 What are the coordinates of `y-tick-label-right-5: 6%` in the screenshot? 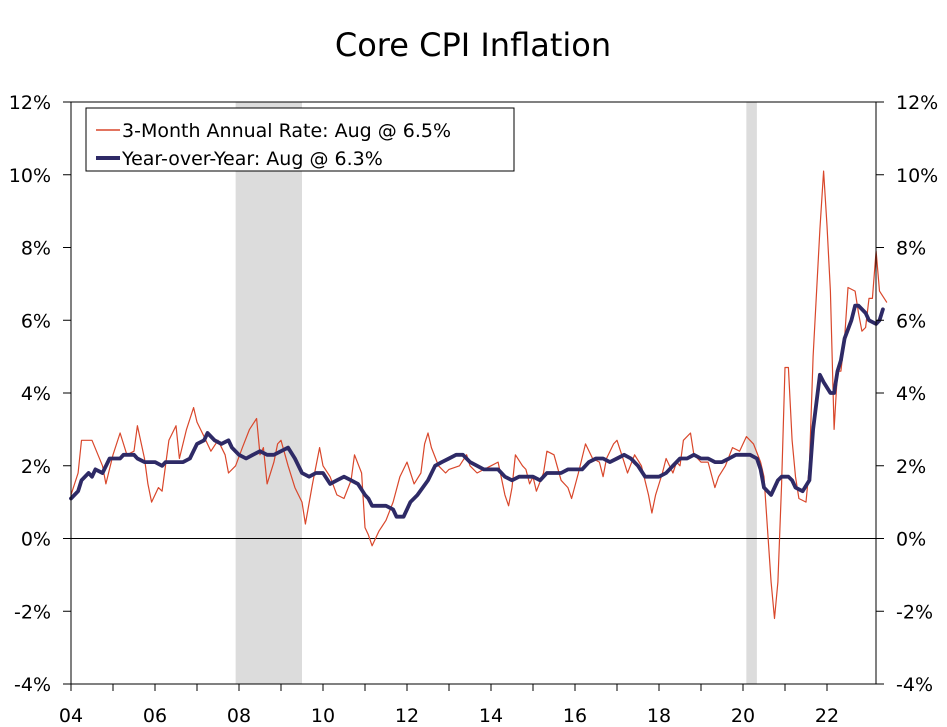 It's located at (911, 321).